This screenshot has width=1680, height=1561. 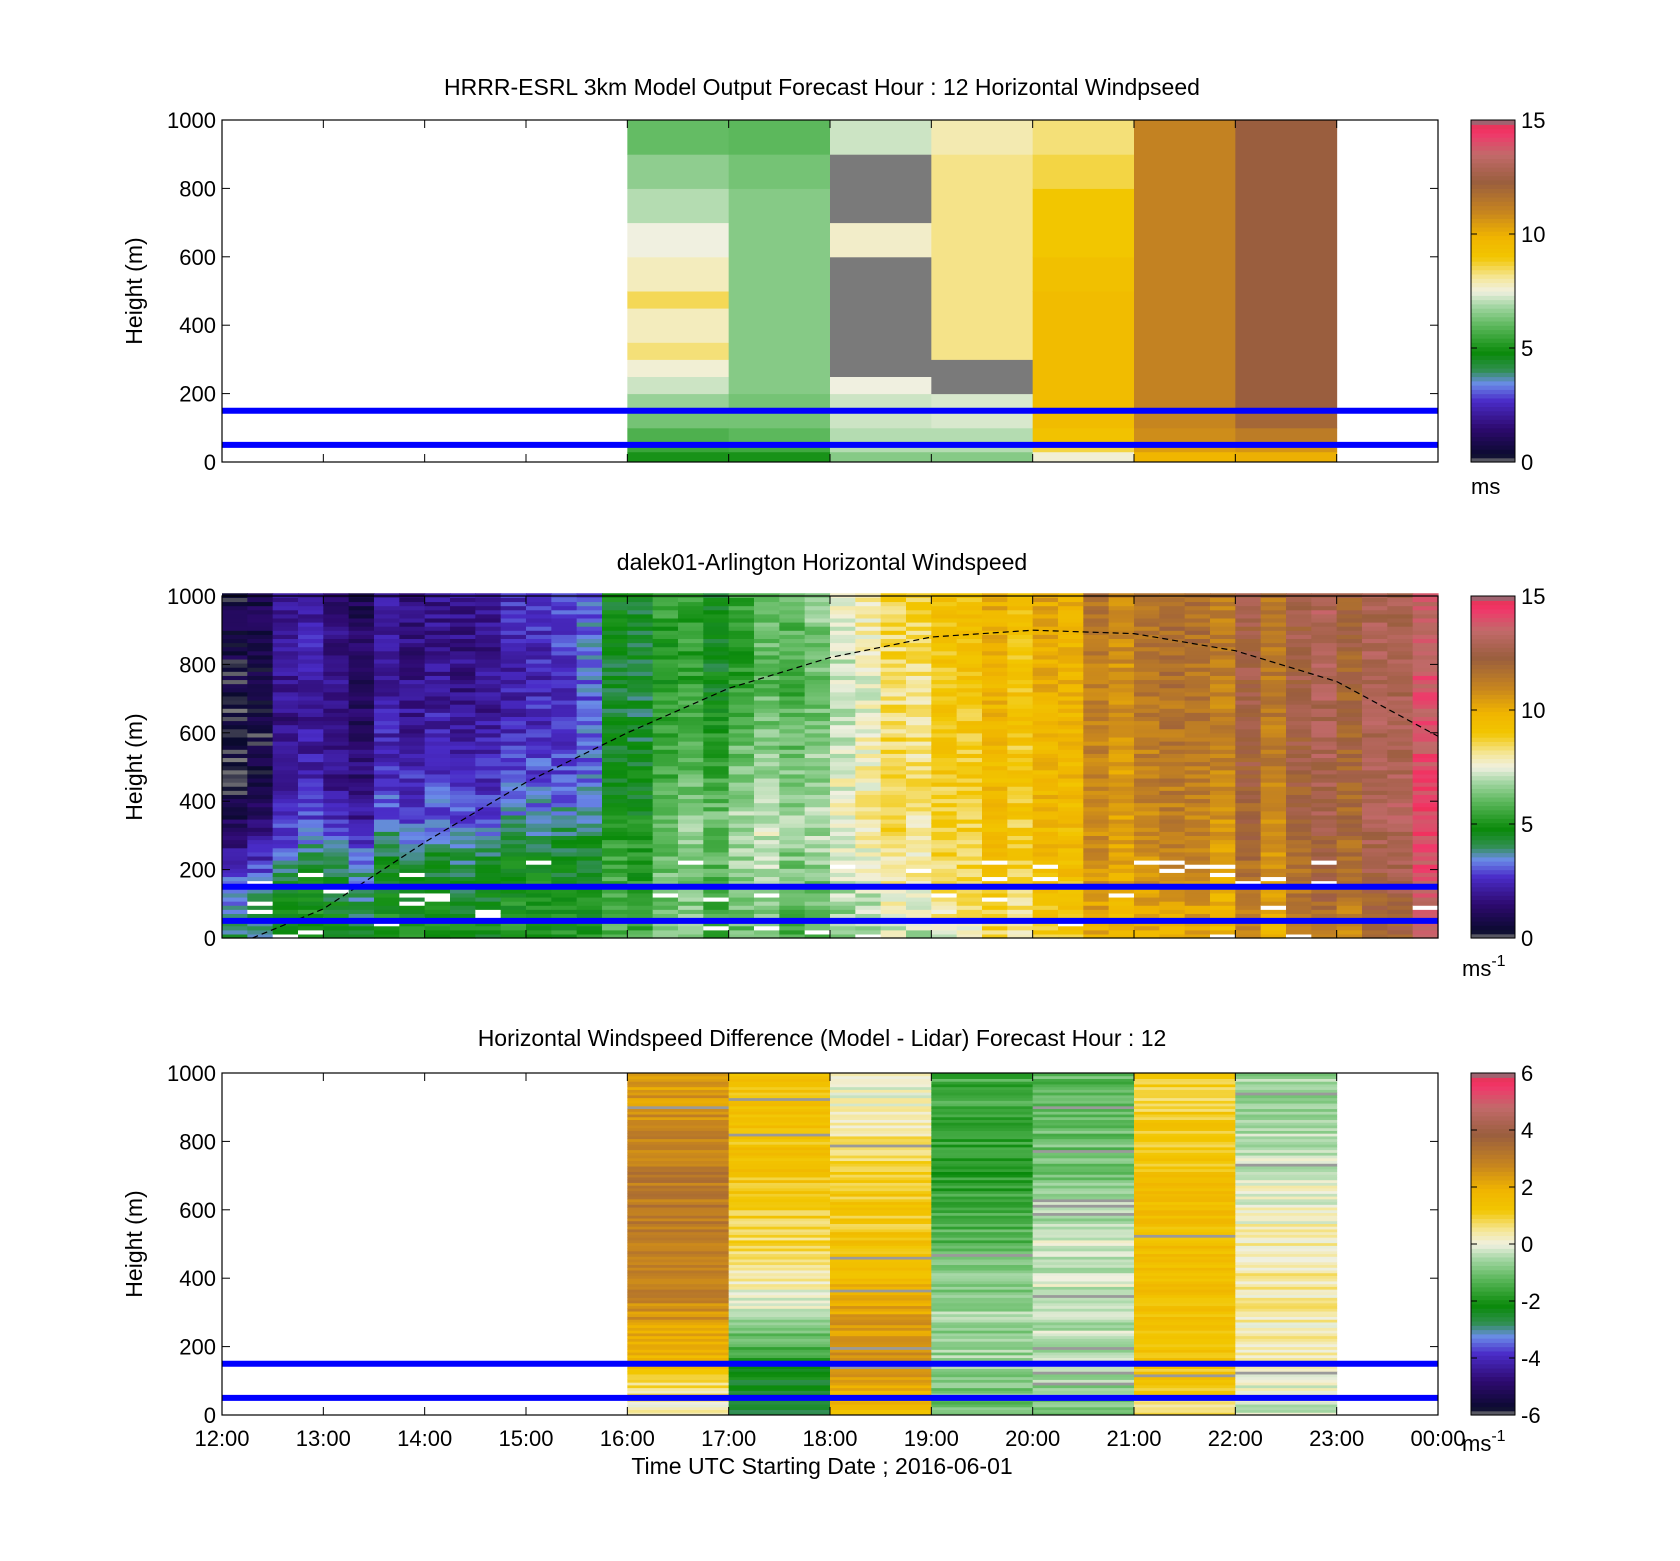 I want to click on y-tick-label: 0, so click(x=210, y=462).